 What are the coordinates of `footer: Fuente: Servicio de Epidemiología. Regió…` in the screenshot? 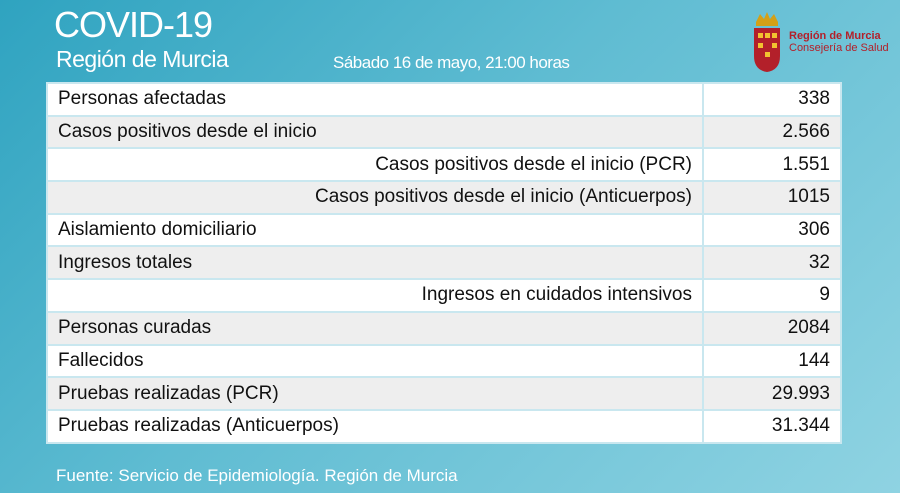 It's located at (257, 475).